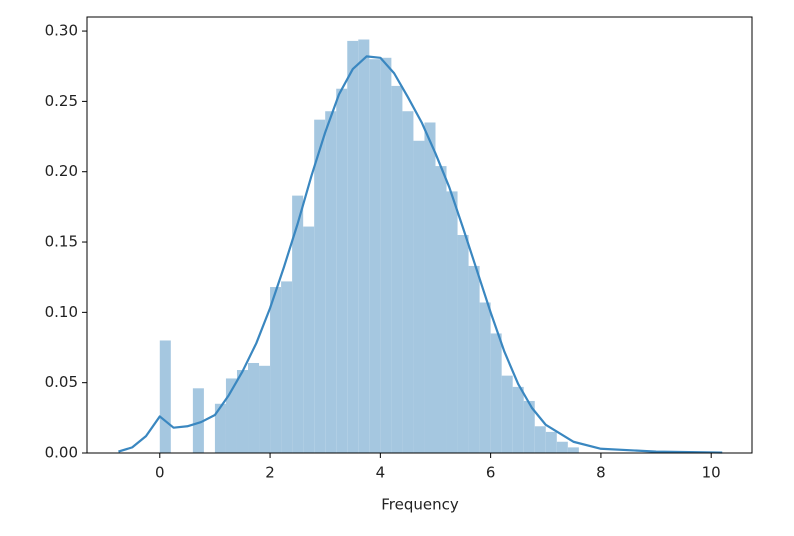 This screenshot has width=794, height=536. I want to click on x-tick-label: 0, so click(160, 473).